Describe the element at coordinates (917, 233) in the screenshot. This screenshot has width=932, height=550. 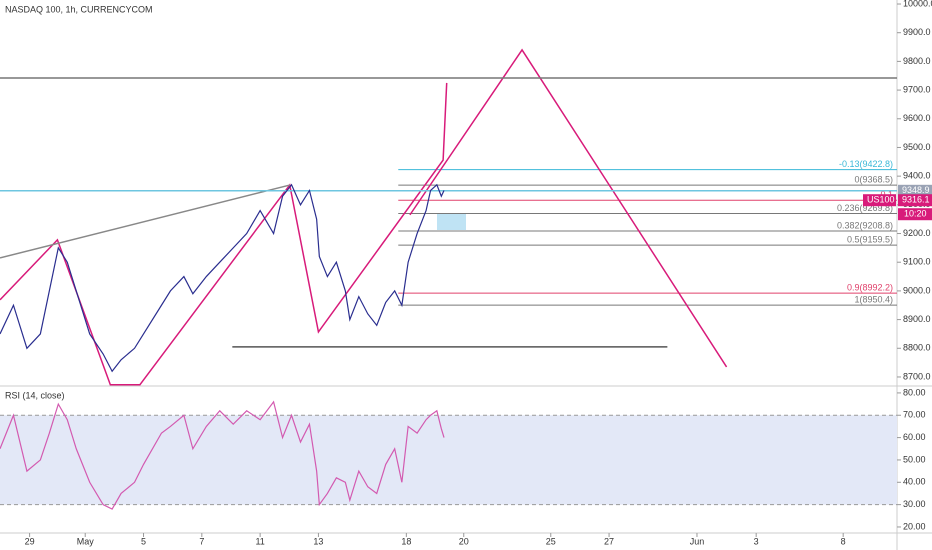
I see `y-tick-label: 9200.0` at that location.